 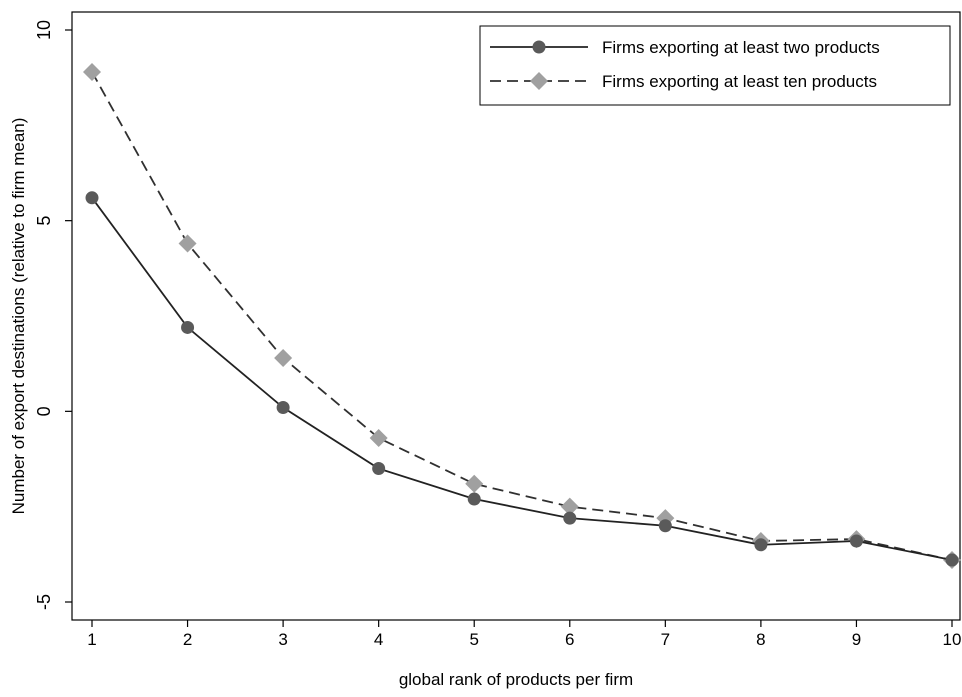 What do you see at coordinates (665, 639) in the screenshot?
I see `x-tick-label: 7` at bounding box center [665, 639].